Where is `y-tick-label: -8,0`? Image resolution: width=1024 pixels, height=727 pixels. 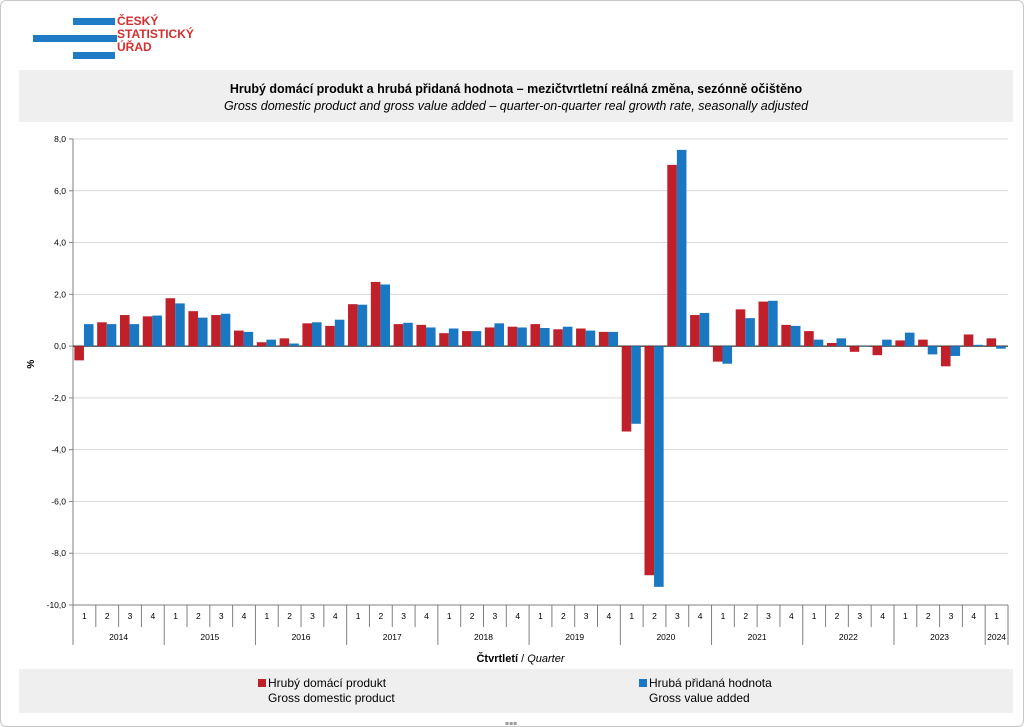 y-tick-label: -8,0 is located at coordinates (58, 553).